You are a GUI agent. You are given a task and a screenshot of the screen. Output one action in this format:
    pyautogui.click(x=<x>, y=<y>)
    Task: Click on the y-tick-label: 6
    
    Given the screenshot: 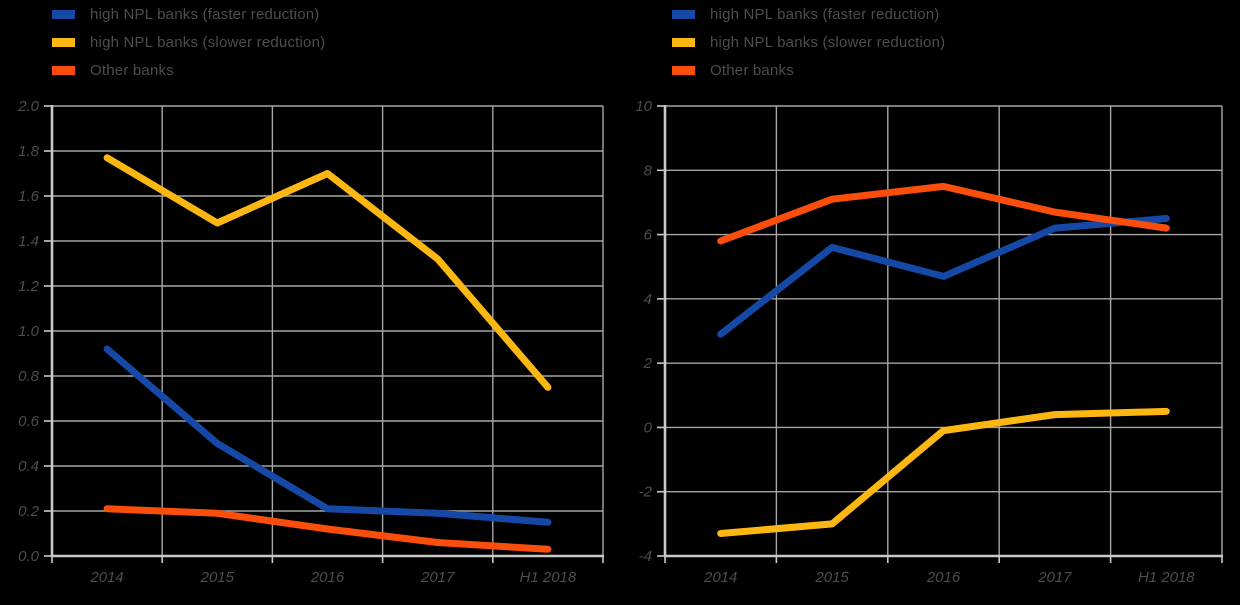 What is the action you would take?
    pyautogui.click(x=648, y=235)
    